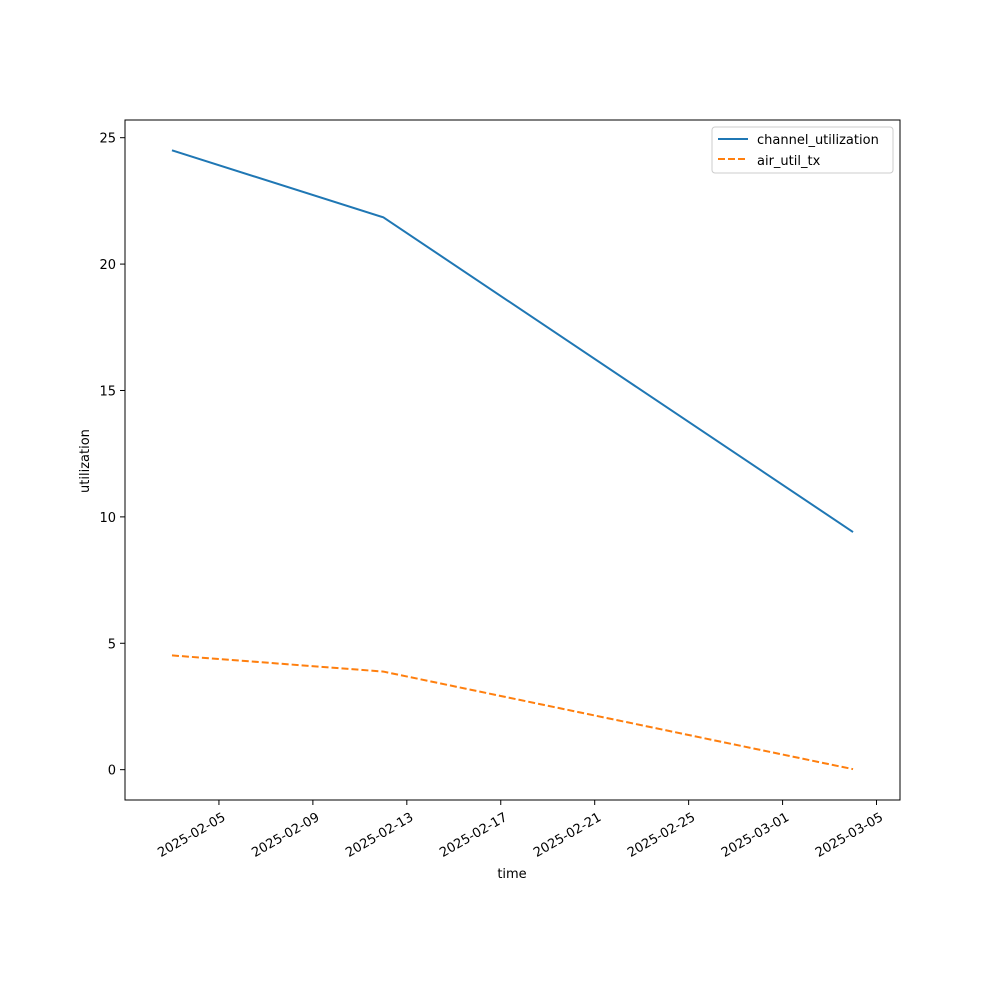 The image size is (1000, 1000). Describe the element at coordinates (473, 835) in the screenshot. I see `x-tick-label: 2025-02-17` at that location.